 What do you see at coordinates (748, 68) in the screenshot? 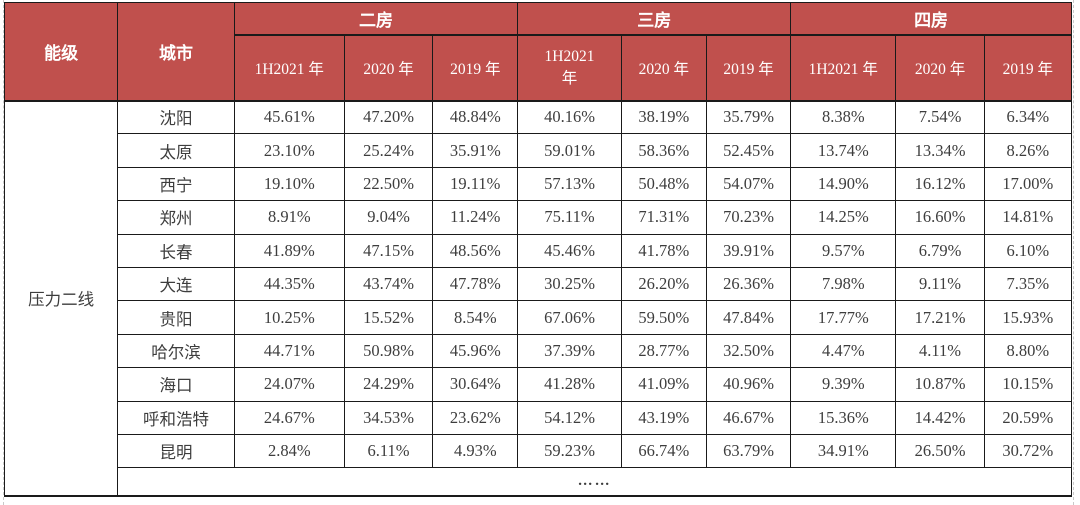
I see `header-3br-2019: 2019 年` at bounding box center [748, 68].